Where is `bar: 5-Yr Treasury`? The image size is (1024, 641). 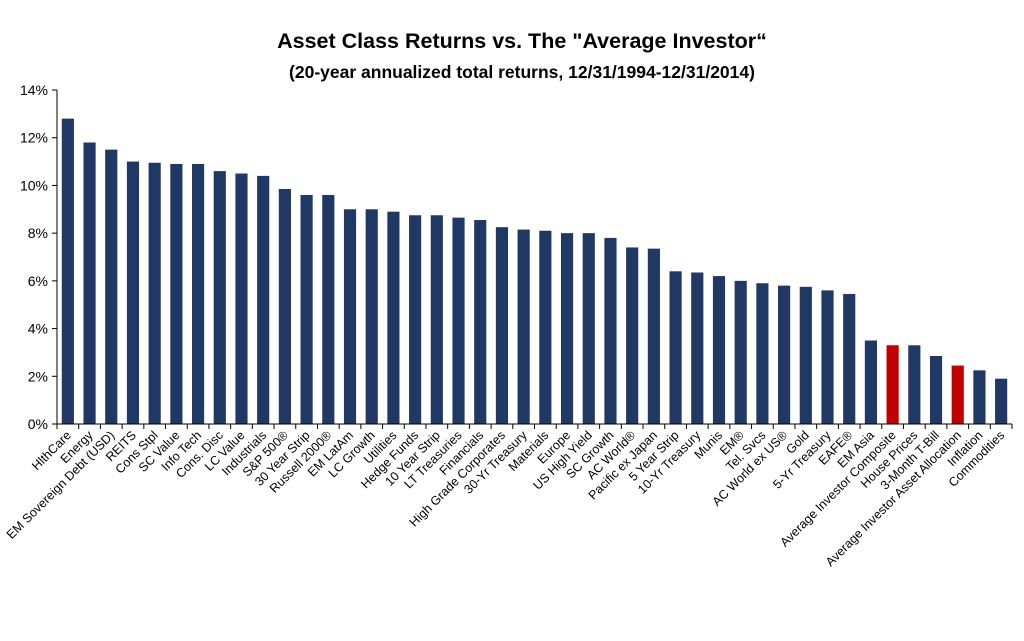
bar: 5-Yr Treasury is located at coordinates (827, 357).